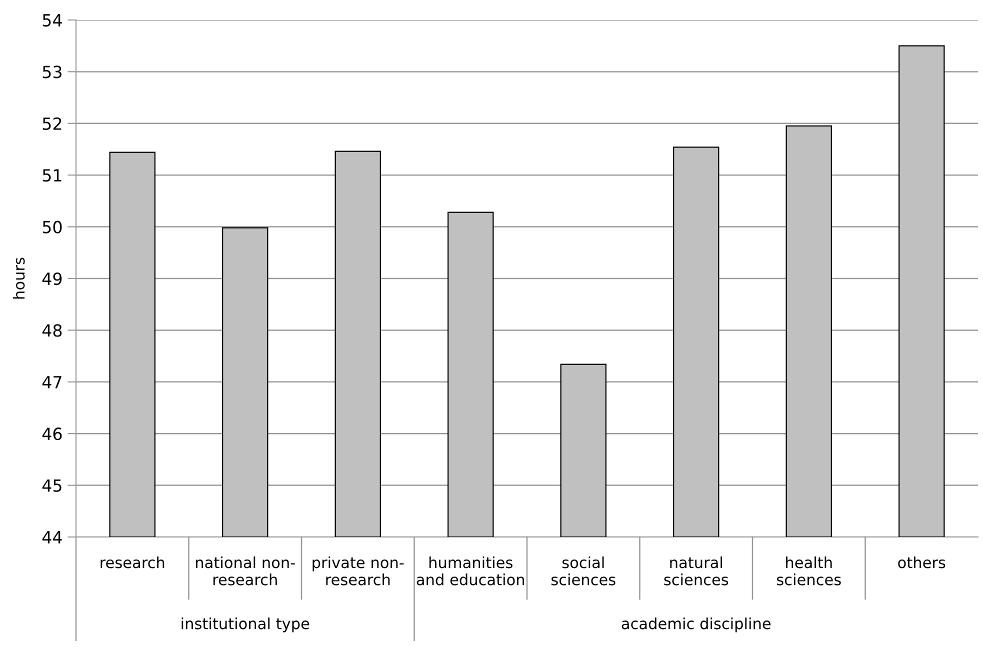  What do you see at coordinates (52, 330) in the screenshot?
I see `y-tick-label: 48` at bounding box center [52, 330].